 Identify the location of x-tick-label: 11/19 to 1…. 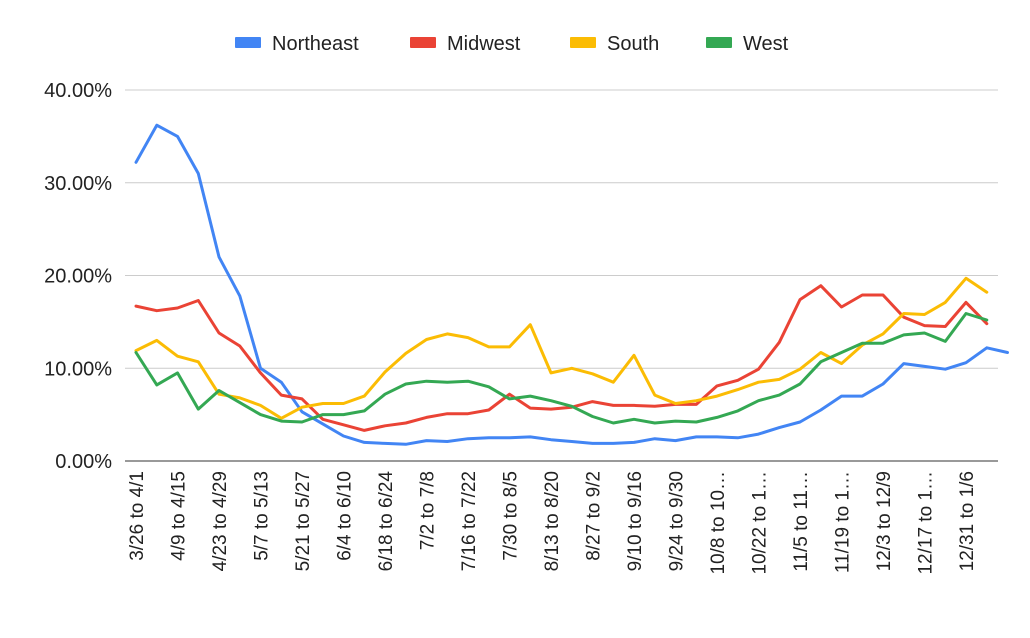
(843, 522).